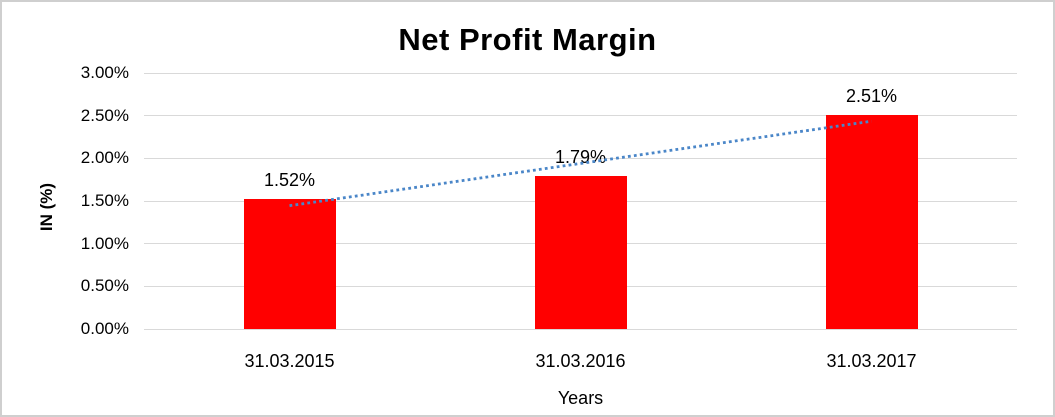  I want to click on data-label: 1.52%, so click(289, 180).